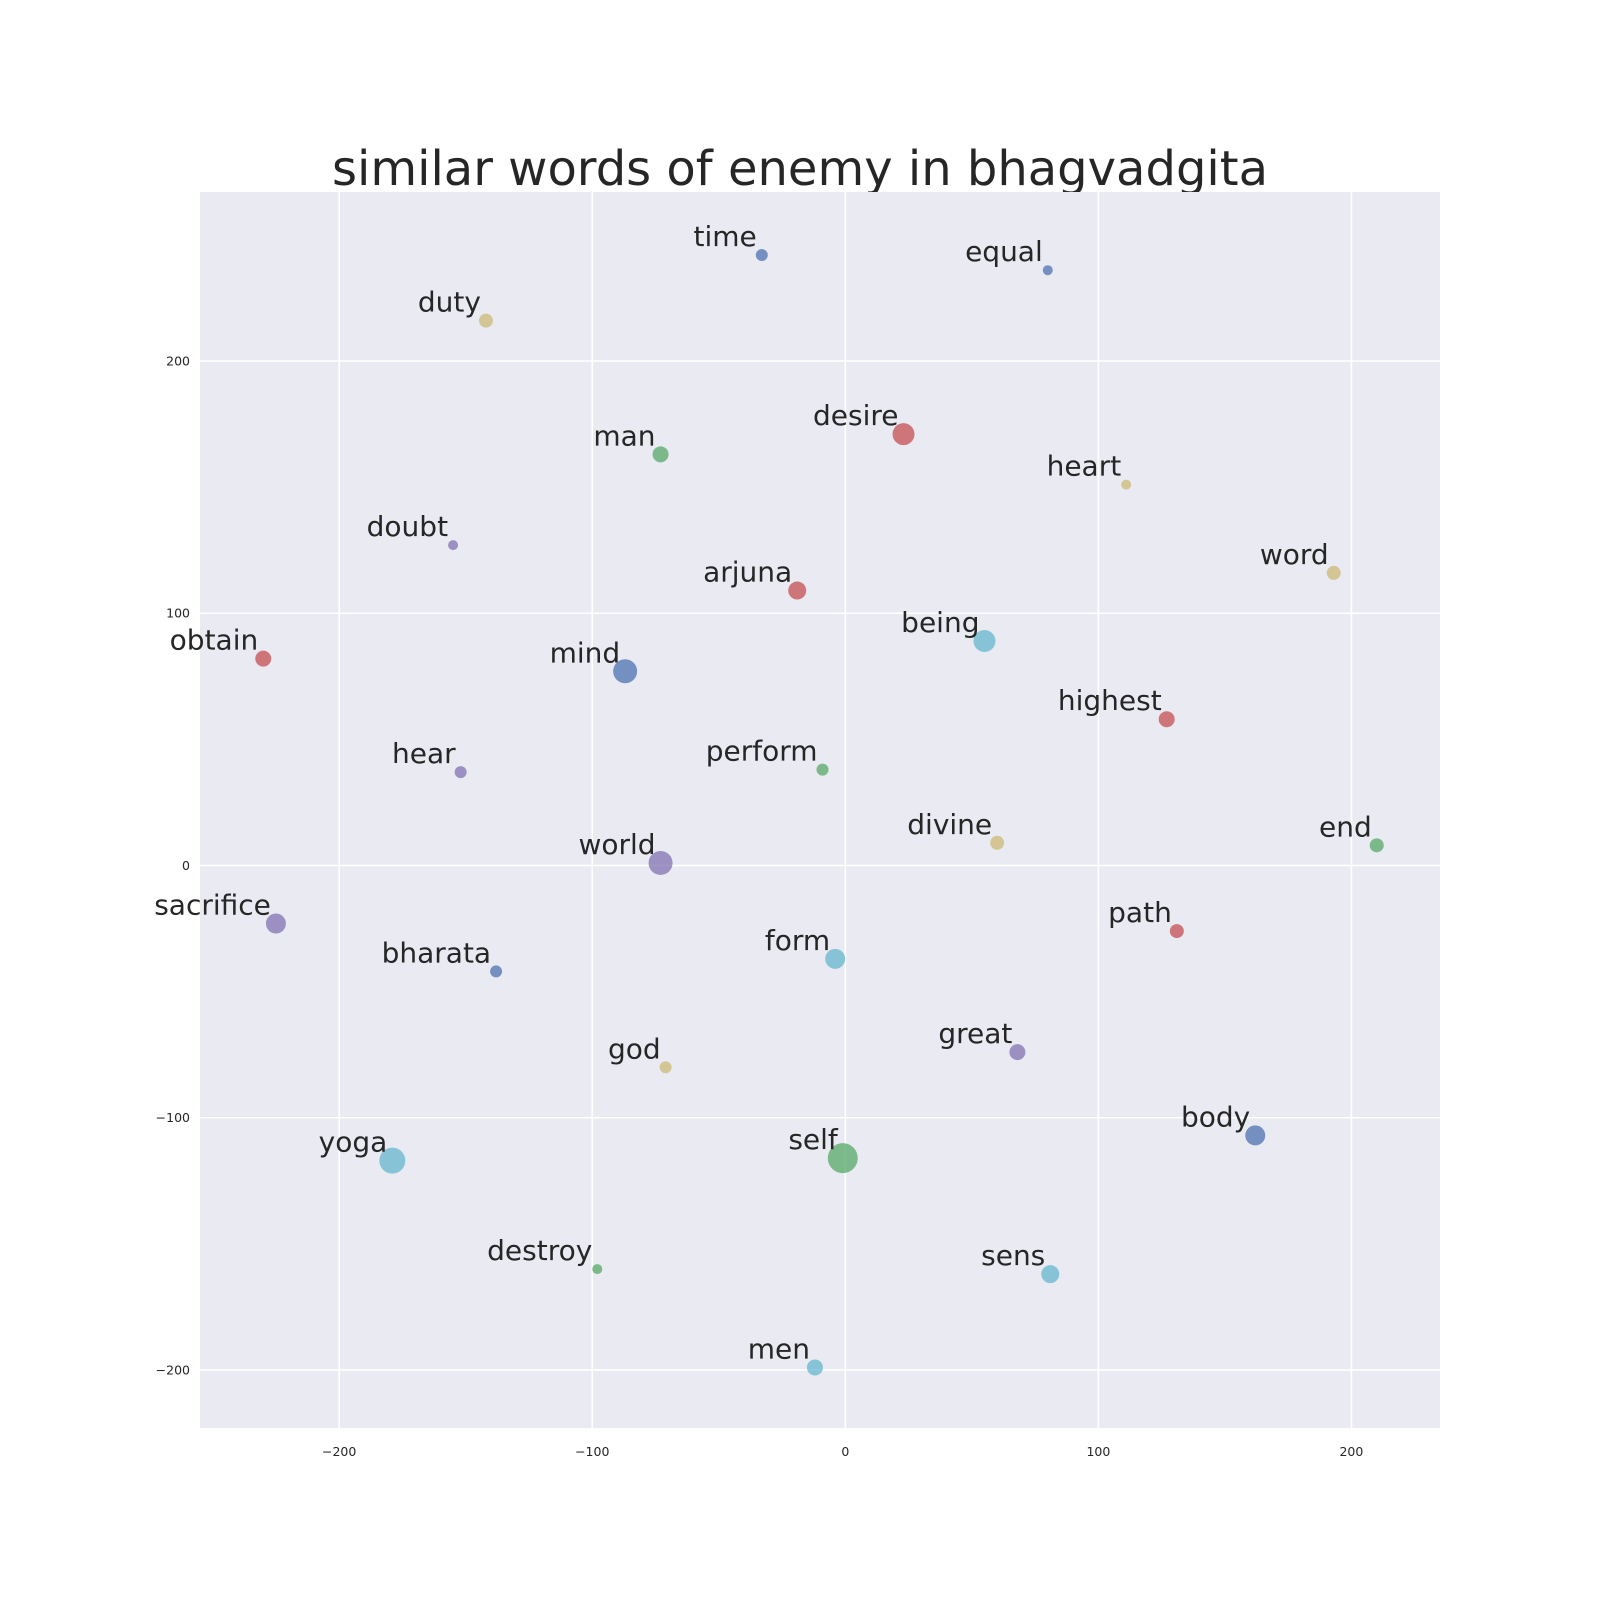 The width and height of the screenshot is (1600, 1600). What do you see at coordinates (1050, 1274) in the screenshot?
I see `point-sens` at bounding box center [1050, 1274].